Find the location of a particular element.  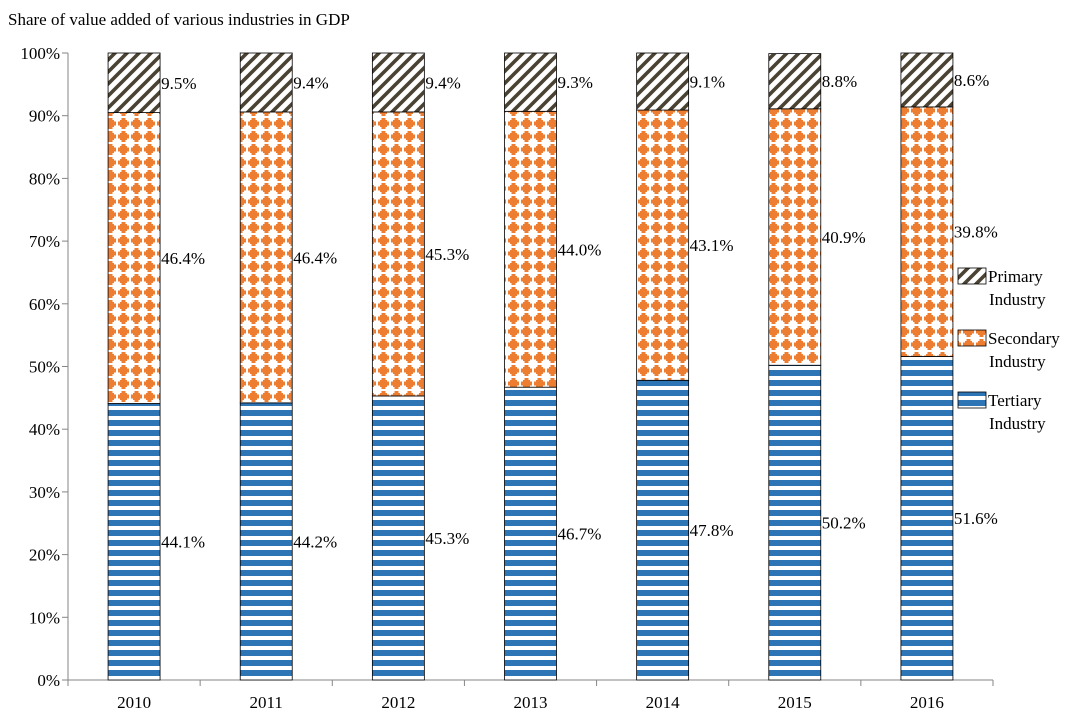

x-tick-label: 2015 is located at coordinates (795, 702).